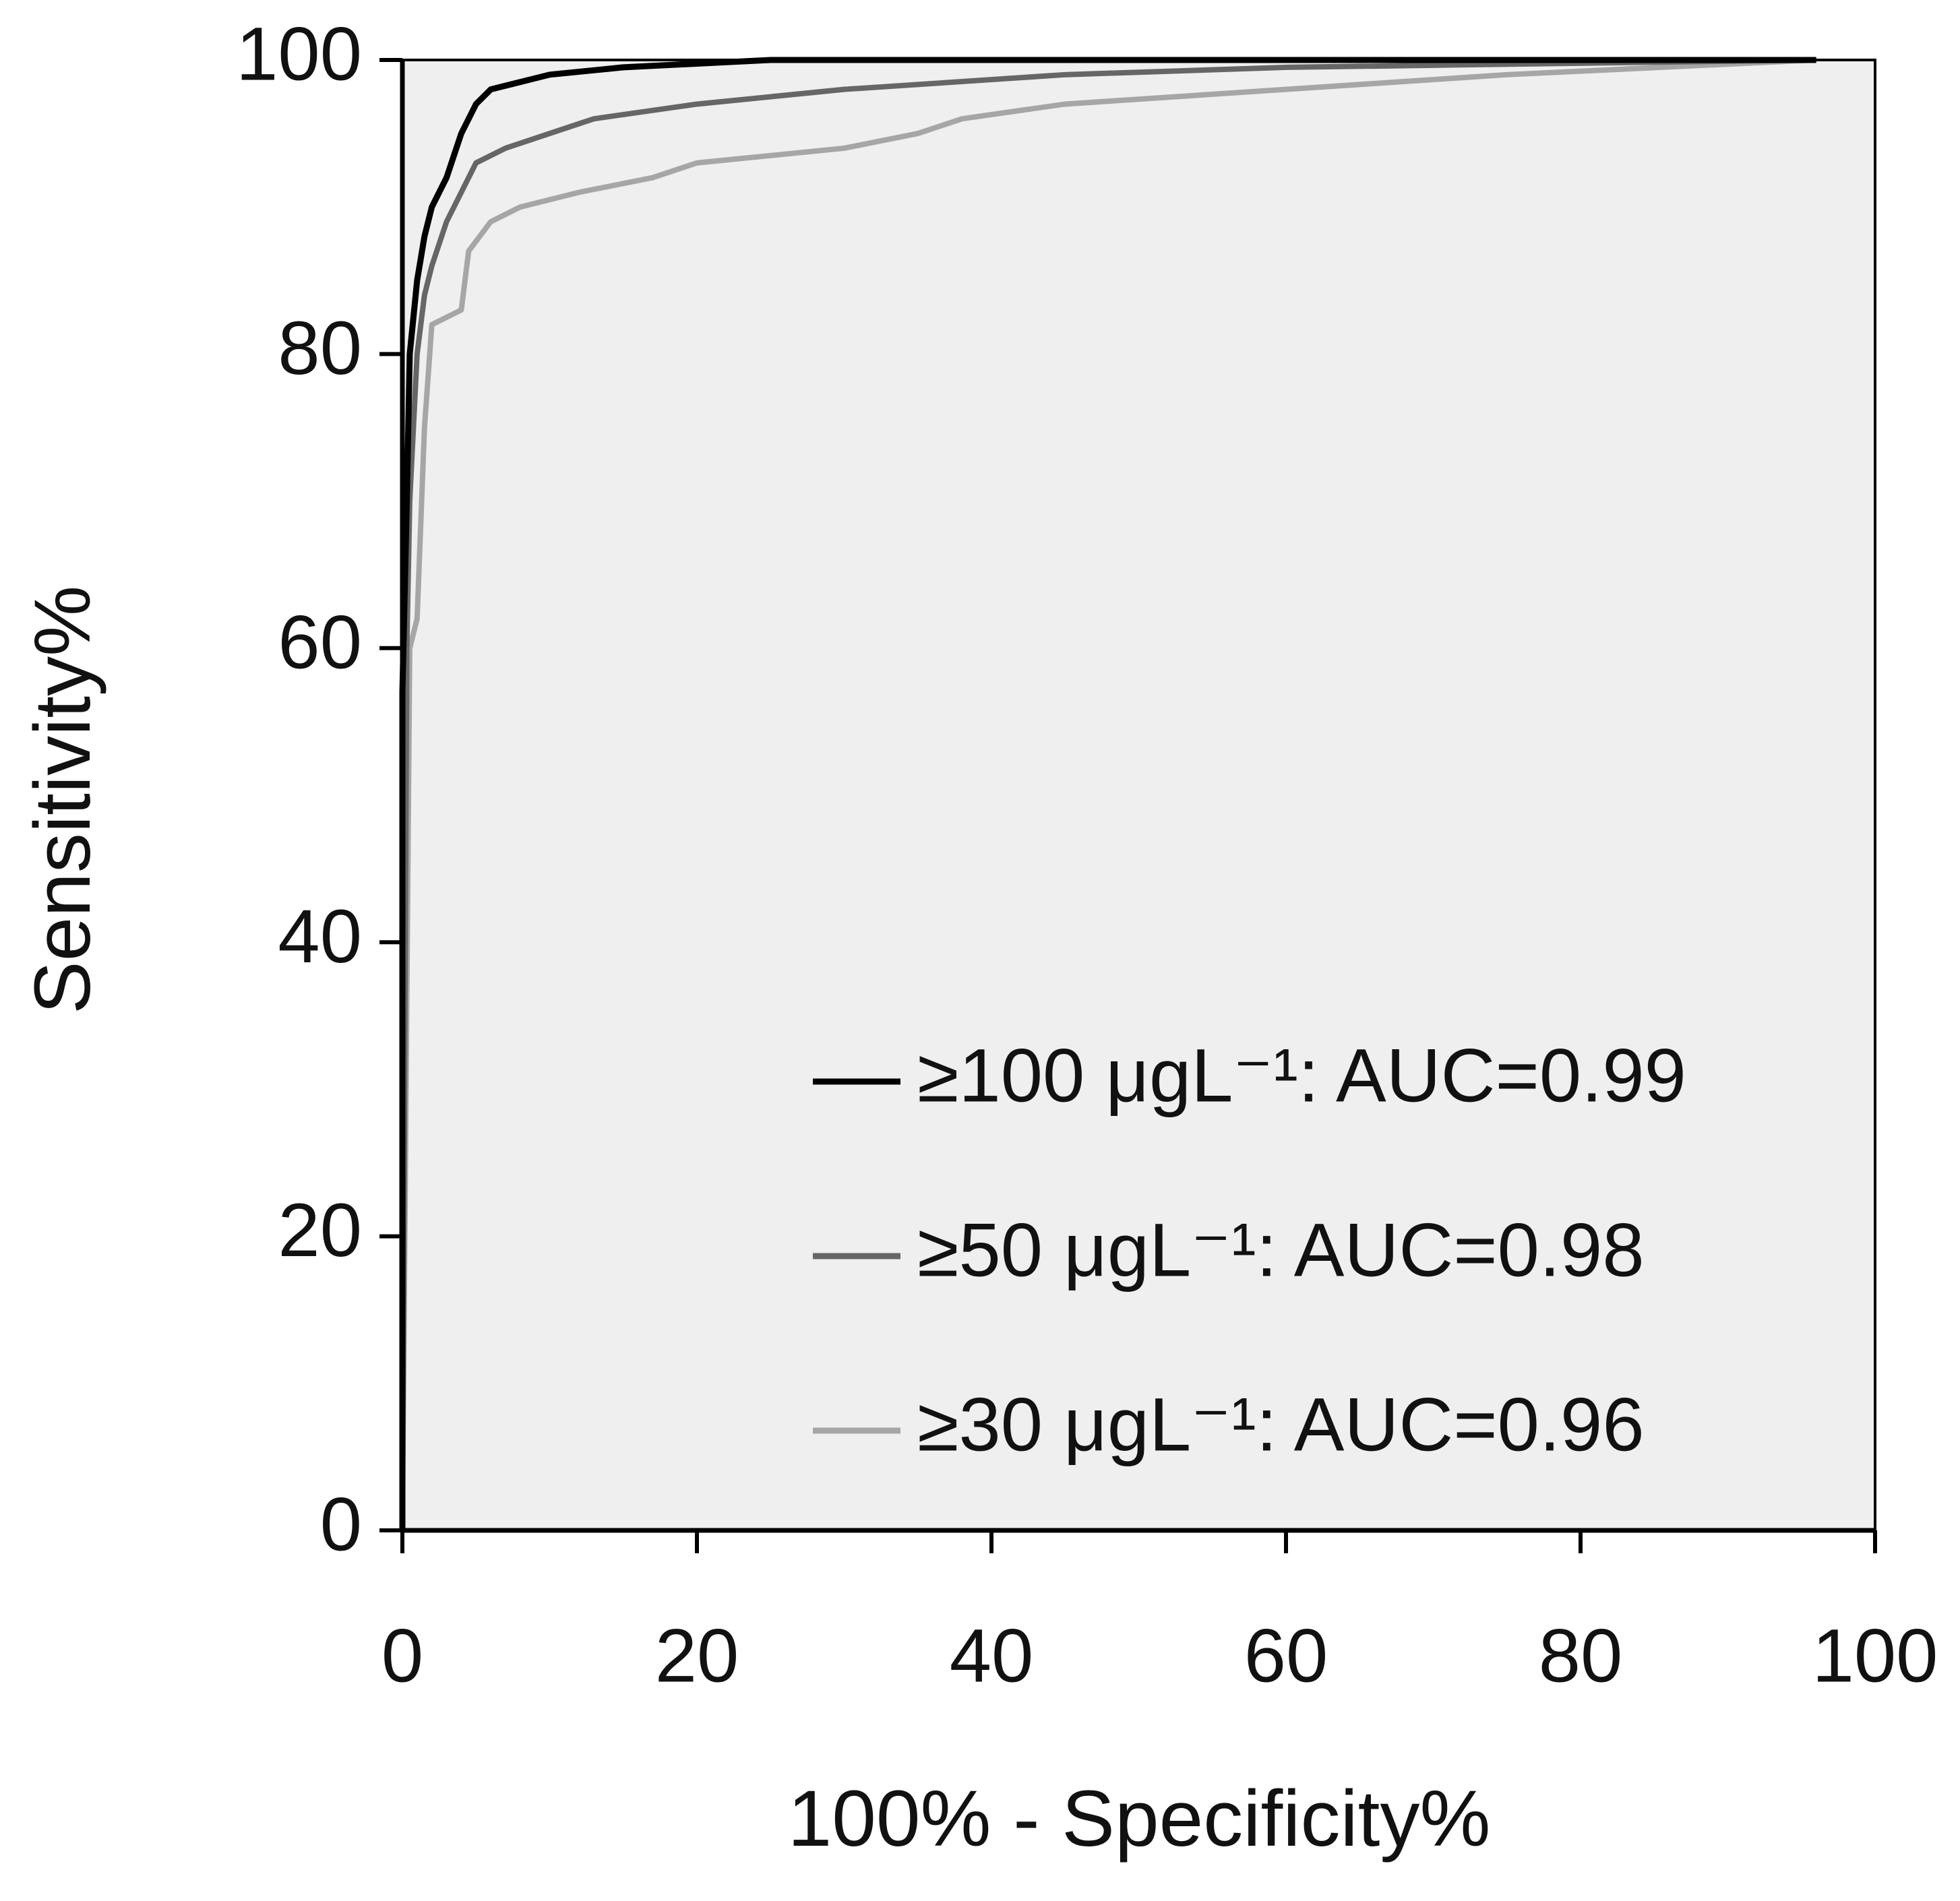  Describe the element at coordinates (402, 1656) in the screenshot. I see `x-tick-label: 0` at that location.